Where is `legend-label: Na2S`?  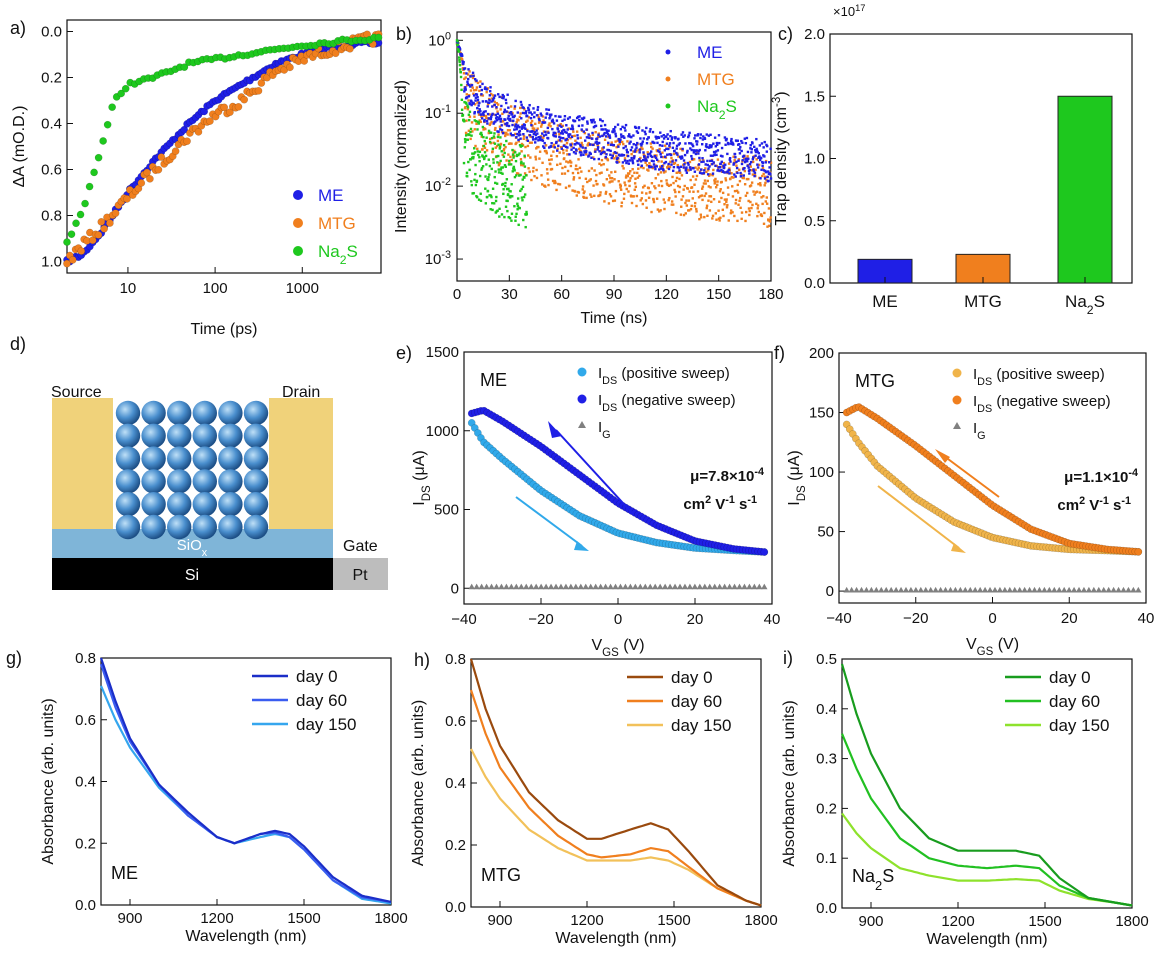
legend-label: Na2S is located at coordinates (717, 109).